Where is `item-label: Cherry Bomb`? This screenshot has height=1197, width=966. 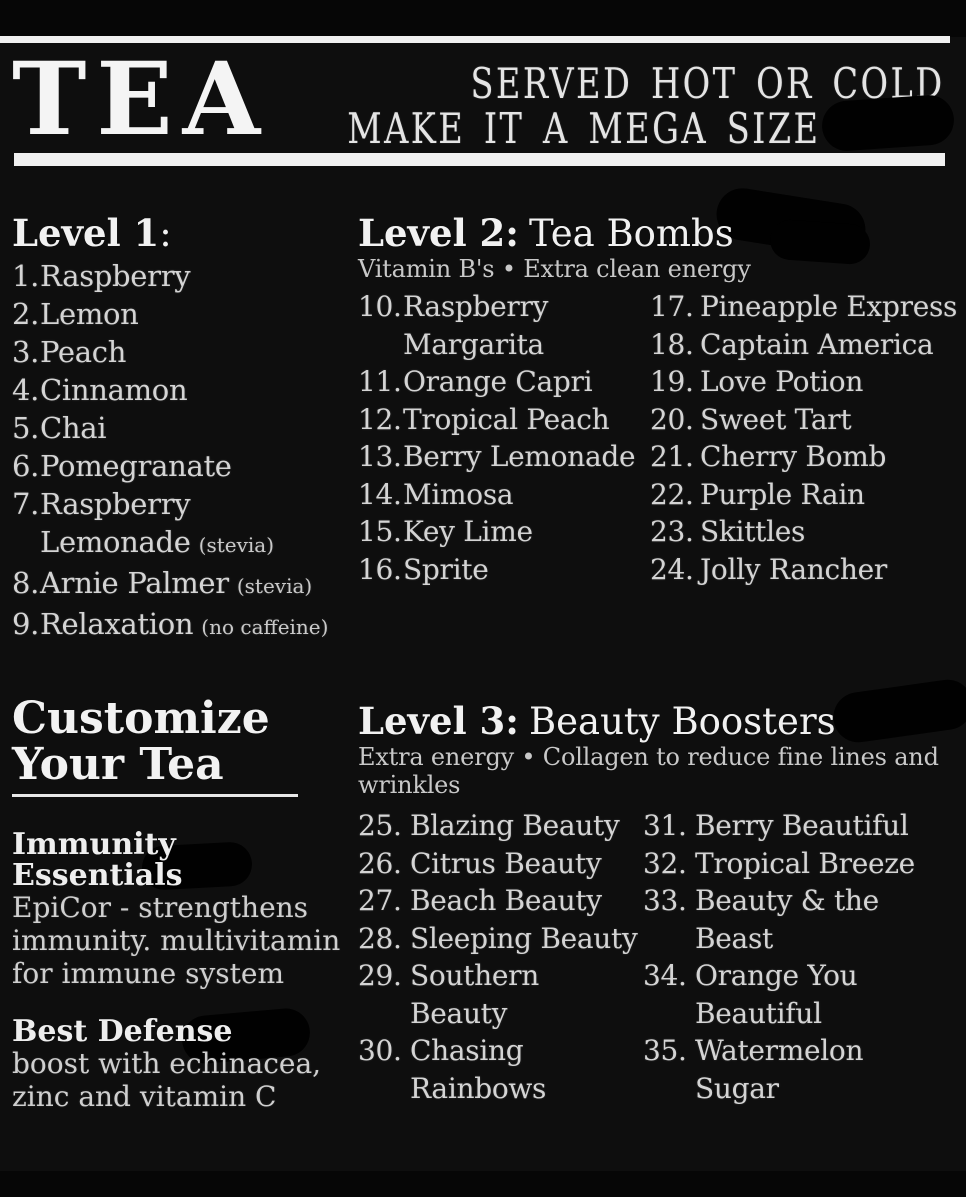
item-label: Cherry Bomb is located at coordinates (793, 456).